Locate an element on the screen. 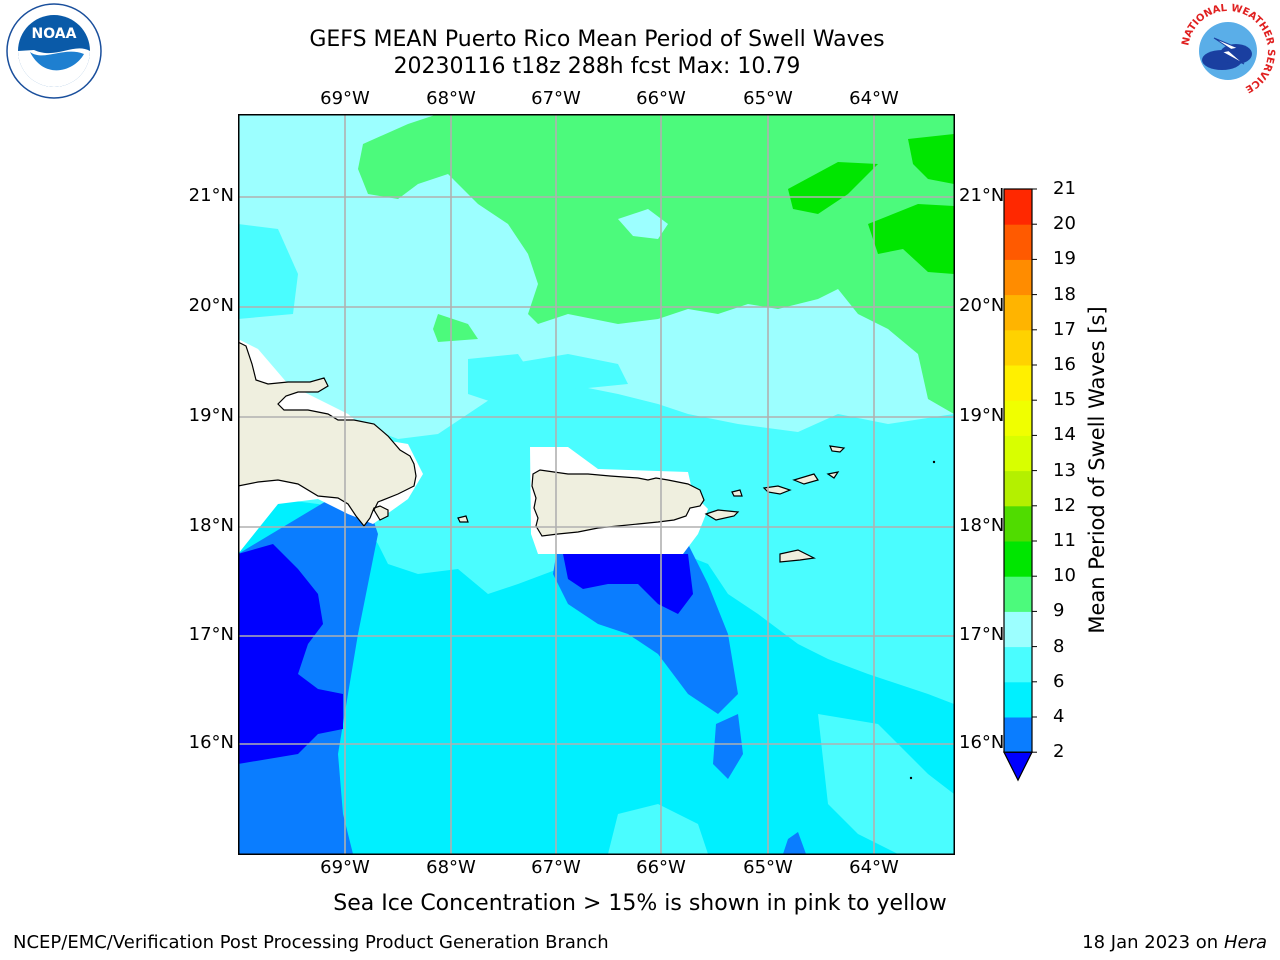 The image size is (1280, 960). land-islet-east is located at coordinates (934, 462).